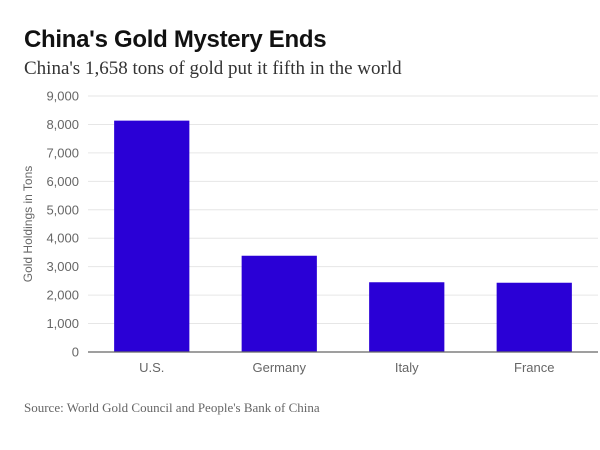  I want to click on y-tick-label: 8,000, so click(62, 124).